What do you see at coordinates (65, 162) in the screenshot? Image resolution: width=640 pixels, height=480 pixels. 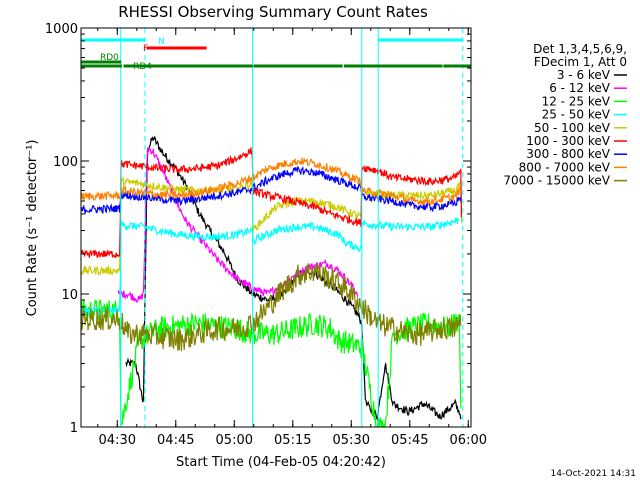 I see `y-tick-label-2: 100` at bounding box center [65, 162].